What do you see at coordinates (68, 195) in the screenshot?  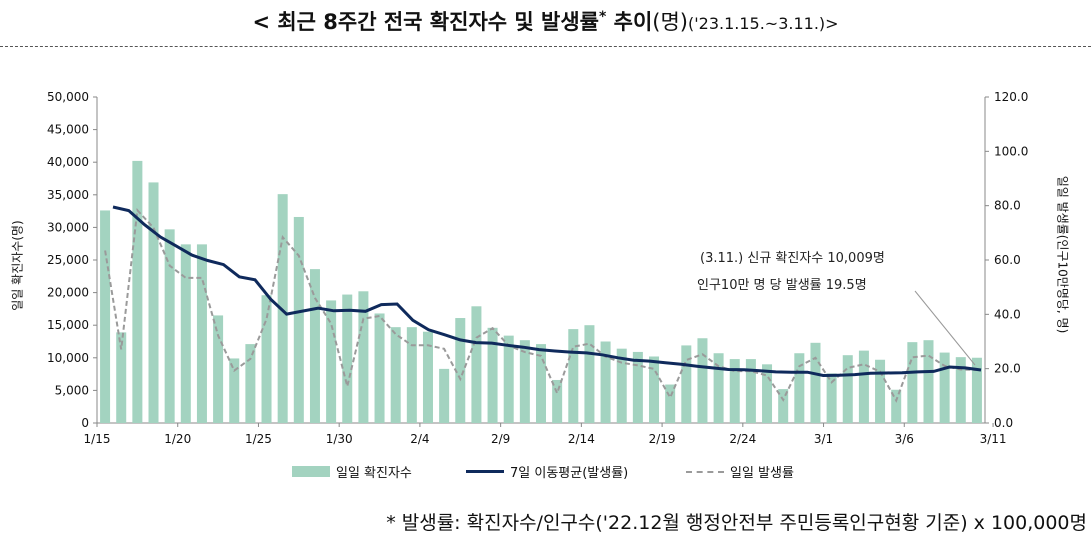 I see `left-tick-label: 35,000` at bounding box center [68, 195].